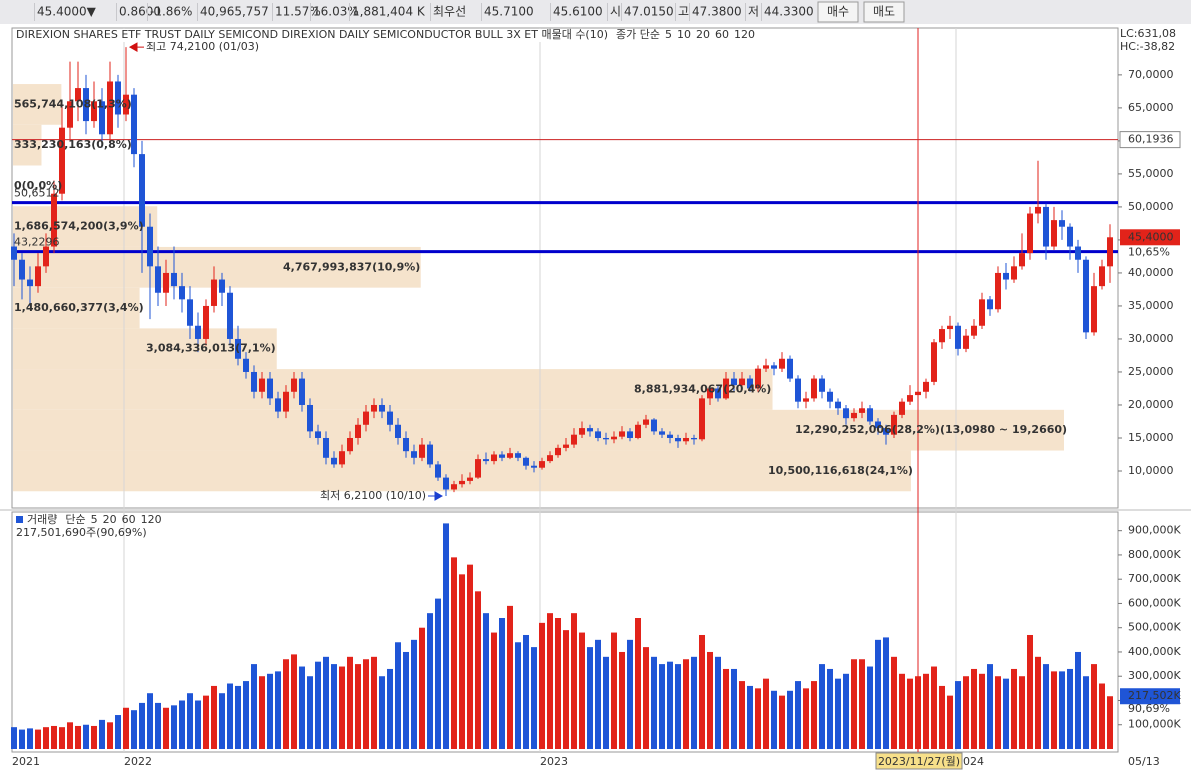 This screenshot has width=1191, height=771. I want to click on y-tick-label: 700,000K, so click(1154, 578).